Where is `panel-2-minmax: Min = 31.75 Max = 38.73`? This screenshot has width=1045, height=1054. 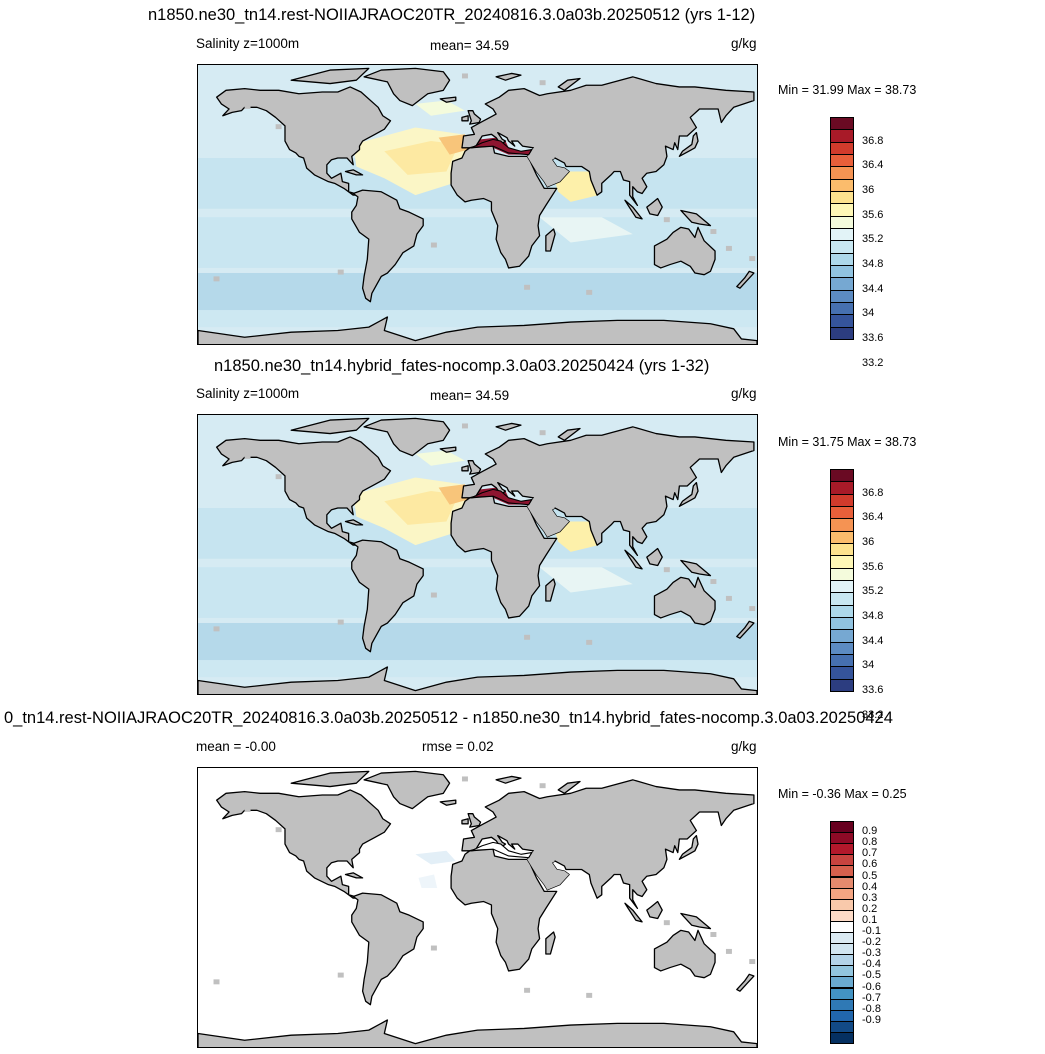
panel-2-minmax: Min = 31.75 Max = 38.73 is located at coordinates (847, 442).